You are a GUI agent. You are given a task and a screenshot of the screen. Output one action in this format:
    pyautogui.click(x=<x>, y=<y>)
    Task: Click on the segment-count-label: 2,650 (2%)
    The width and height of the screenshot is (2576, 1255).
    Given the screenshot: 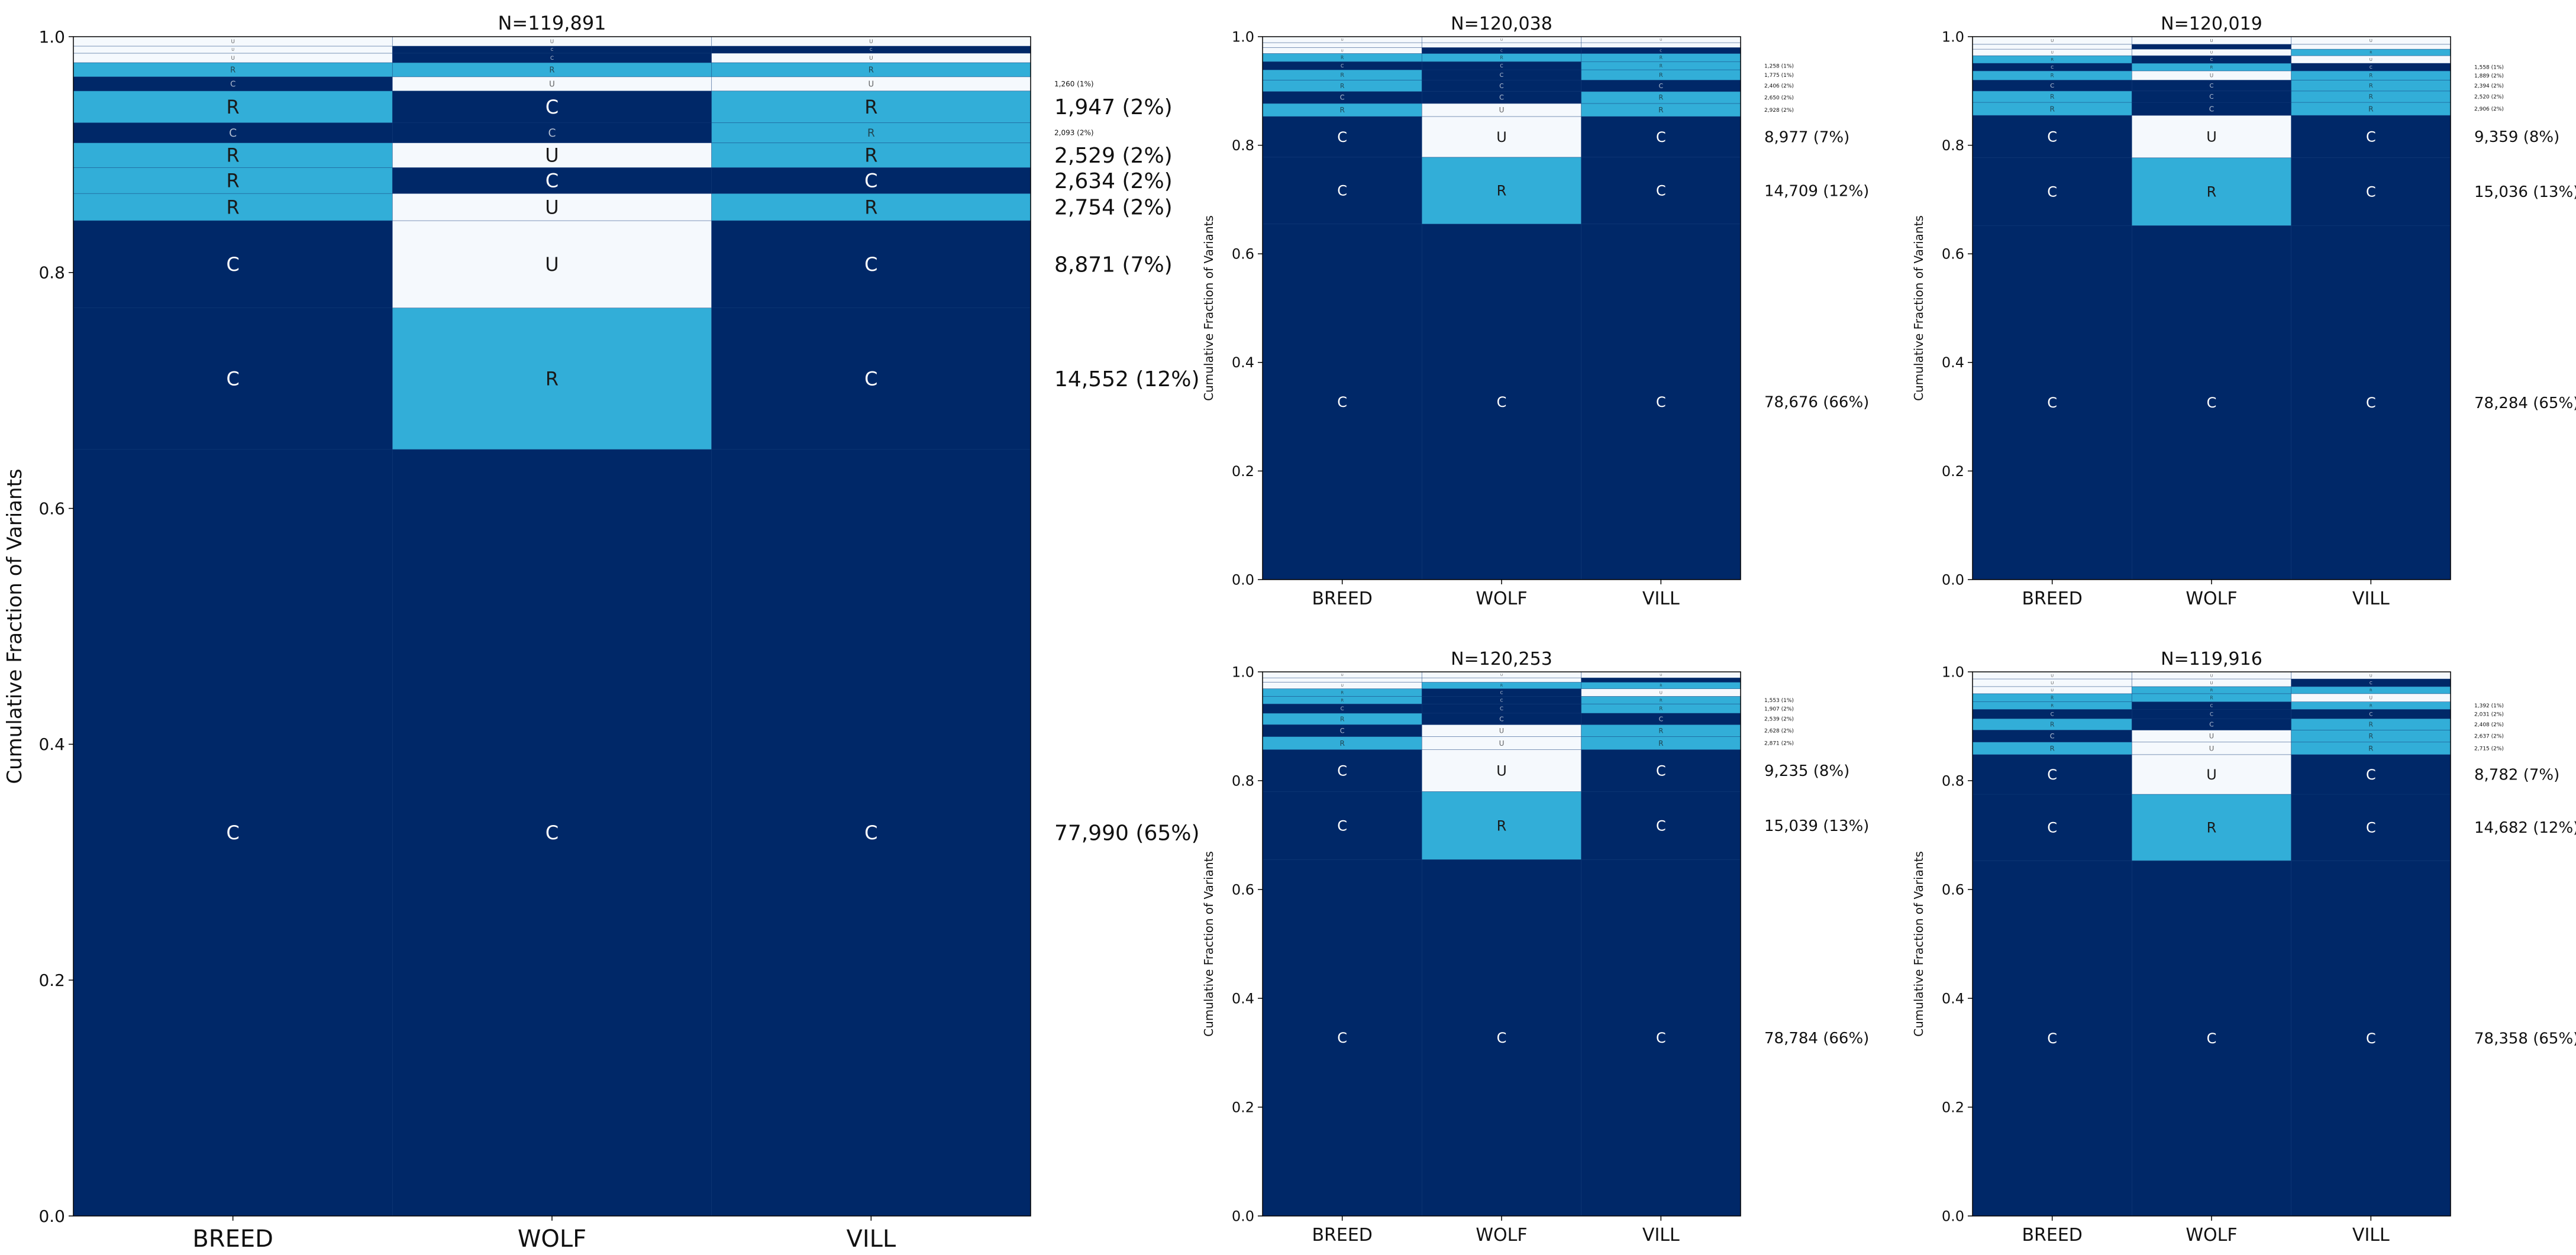 What is the action you would take?
    pyautogui.click(x=1779, y=98)
    